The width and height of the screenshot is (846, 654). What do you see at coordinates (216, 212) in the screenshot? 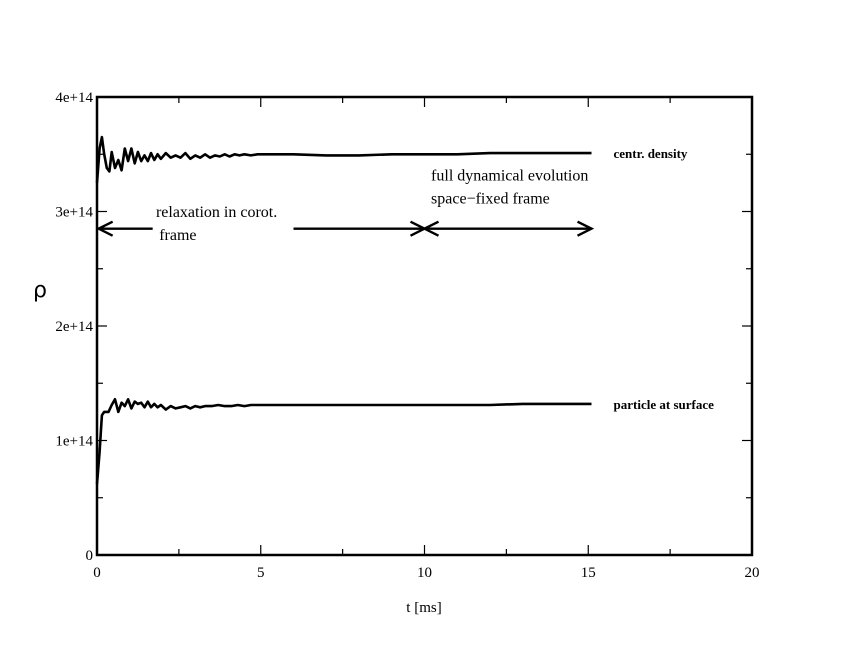
I see `annotation-0: relaxation in corot.` at bounding box center [216, 212].